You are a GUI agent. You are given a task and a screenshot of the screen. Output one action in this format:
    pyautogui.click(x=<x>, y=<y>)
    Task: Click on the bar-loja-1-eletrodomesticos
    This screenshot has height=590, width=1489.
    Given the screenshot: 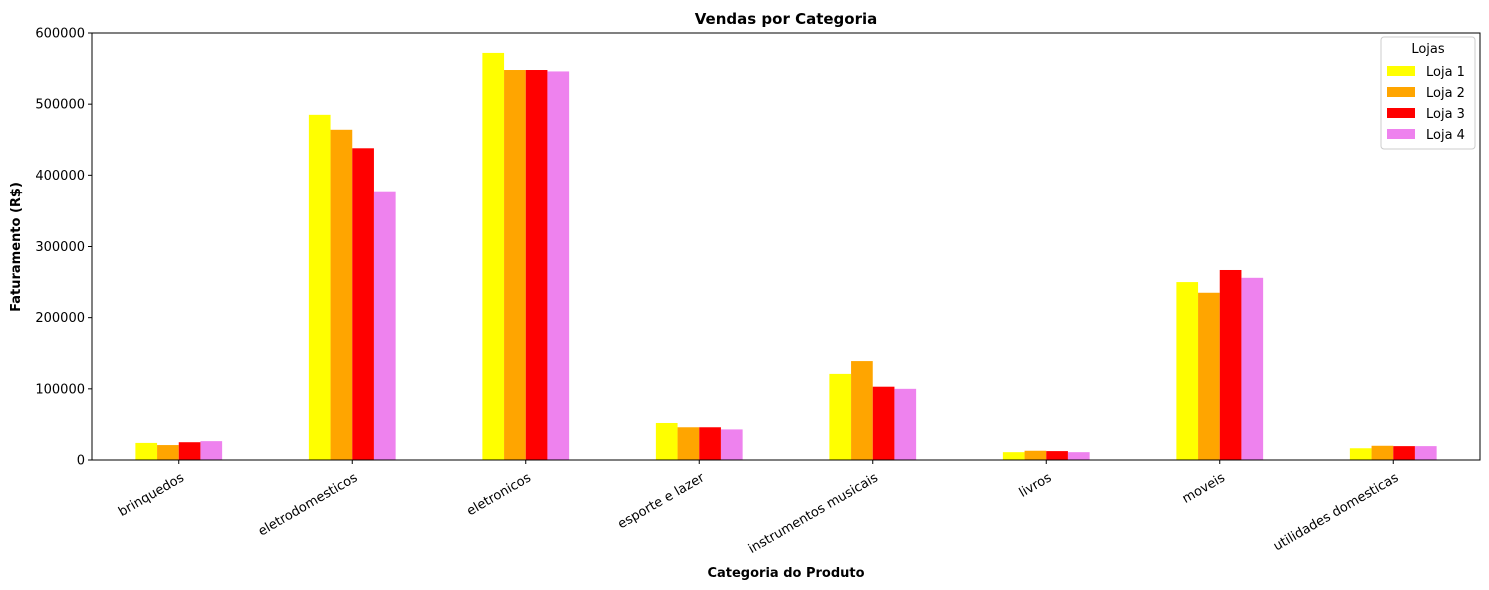 What is the action you would take?
    pyautogui.click(x=319, y=287)
    